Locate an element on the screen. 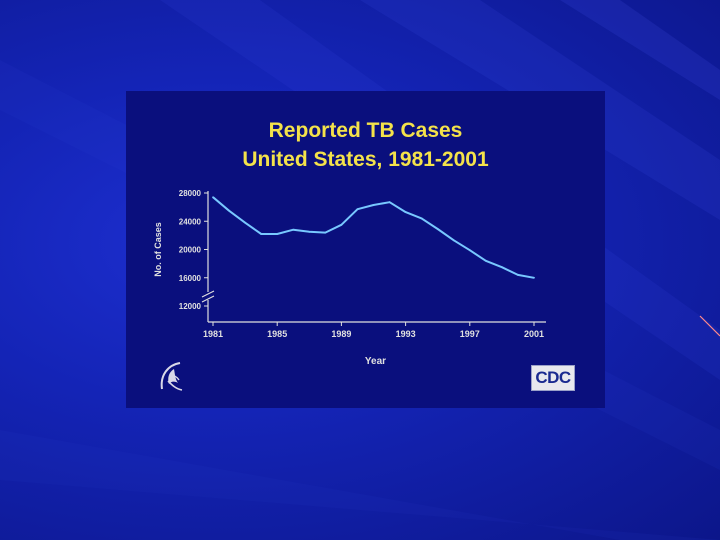 The height and width of the screenshot is (540, 720). cdc-logo: CDC is located at coordinates (553, 378).